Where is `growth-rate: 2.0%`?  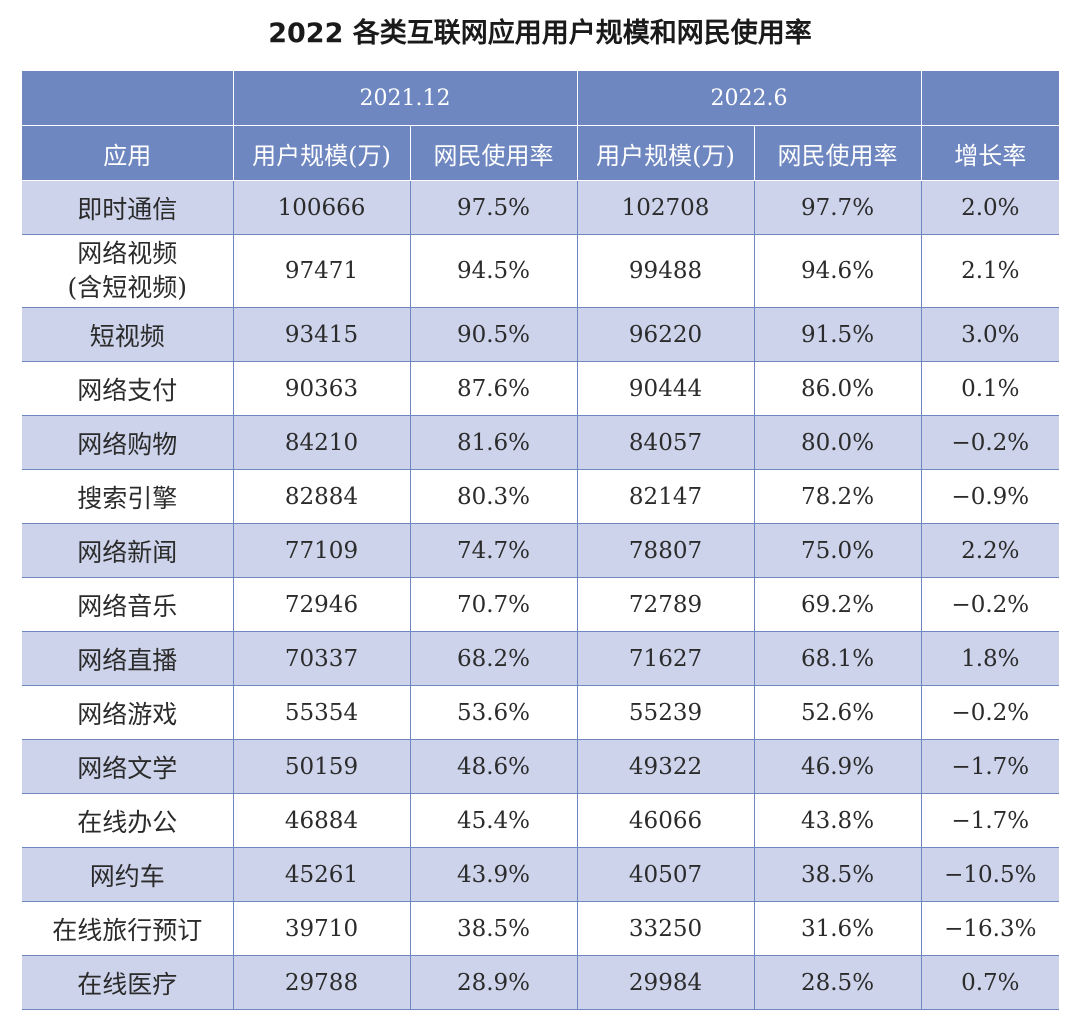 growth-rate: 2.0% is located at coordinates (990, 207).